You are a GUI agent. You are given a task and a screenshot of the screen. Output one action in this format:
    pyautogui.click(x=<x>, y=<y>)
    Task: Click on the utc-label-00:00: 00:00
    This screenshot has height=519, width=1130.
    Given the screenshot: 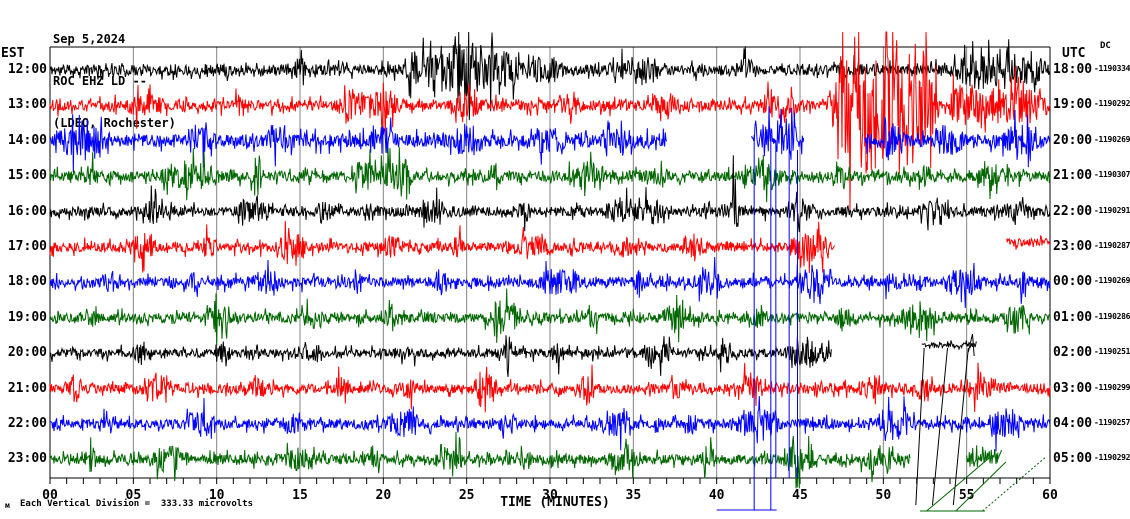 What is the action you would take?
    pyautogui.click(x=1073, y=282)
    